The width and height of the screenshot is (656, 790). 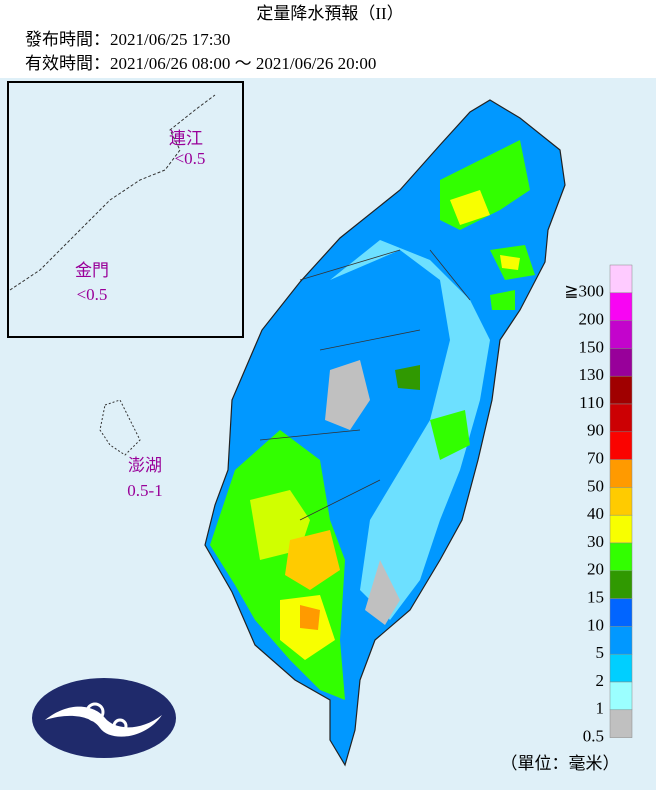 I want to click on cwb-logo, so click(x=104, y=718).